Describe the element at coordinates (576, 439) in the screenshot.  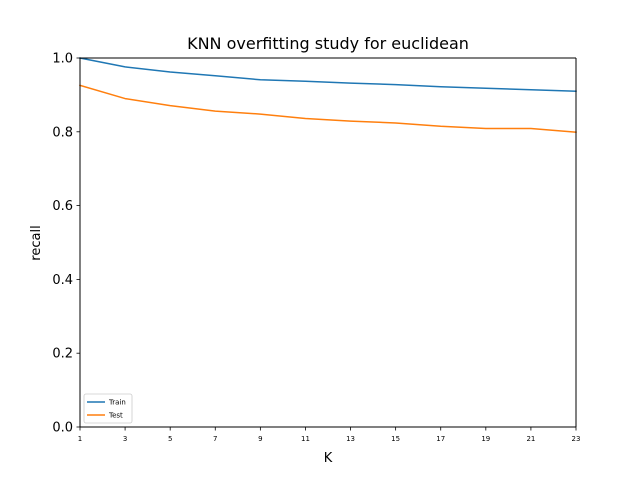
I see `x-tick-label: 23` at that location.